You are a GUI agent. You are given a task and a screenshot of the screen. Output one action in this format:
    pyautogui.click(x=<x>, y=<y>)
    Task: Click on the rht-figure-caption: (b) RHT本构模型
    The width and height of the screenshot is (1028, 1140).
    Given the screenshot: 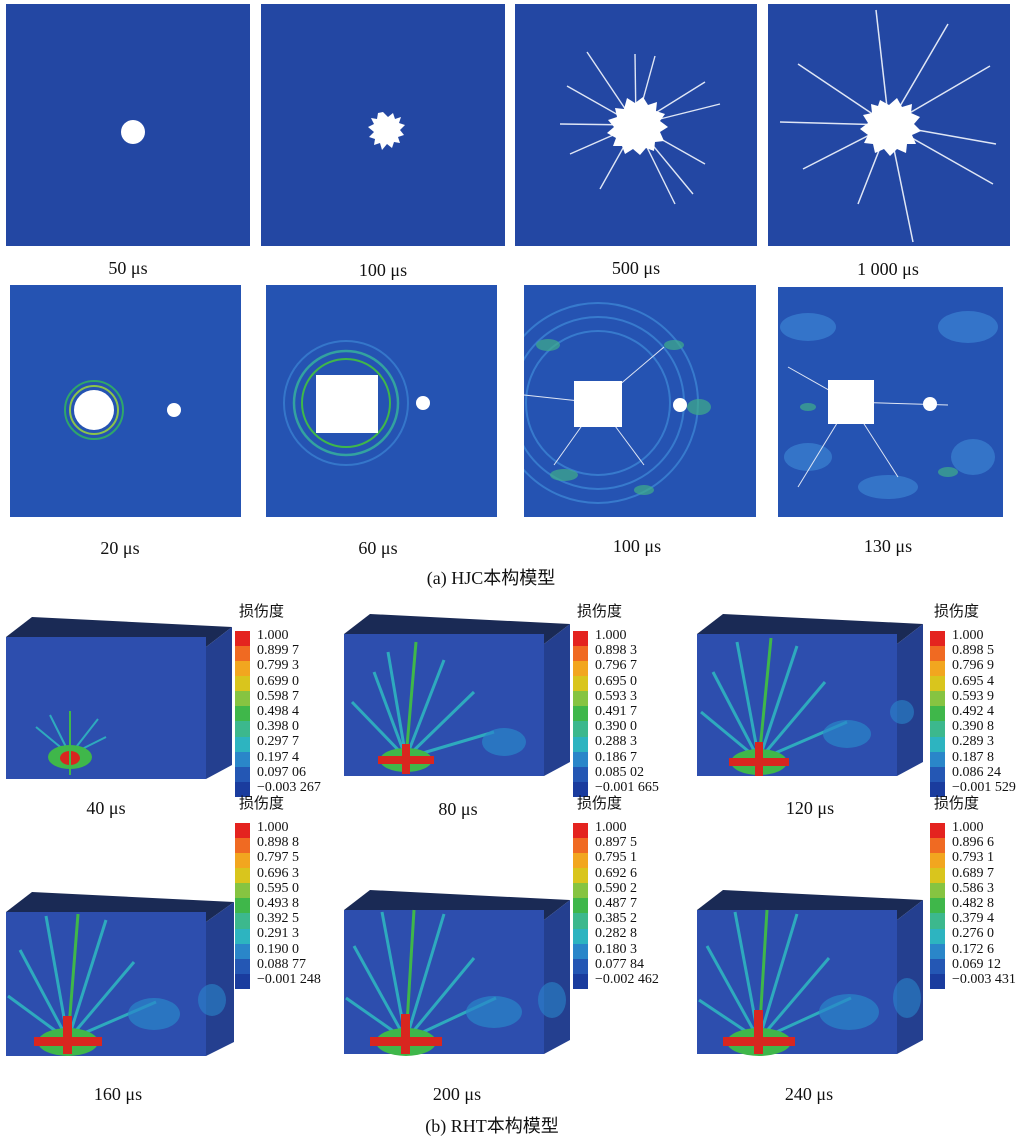 What is the action you would take?
    pyautogui.click(x=492, y=1126)
    